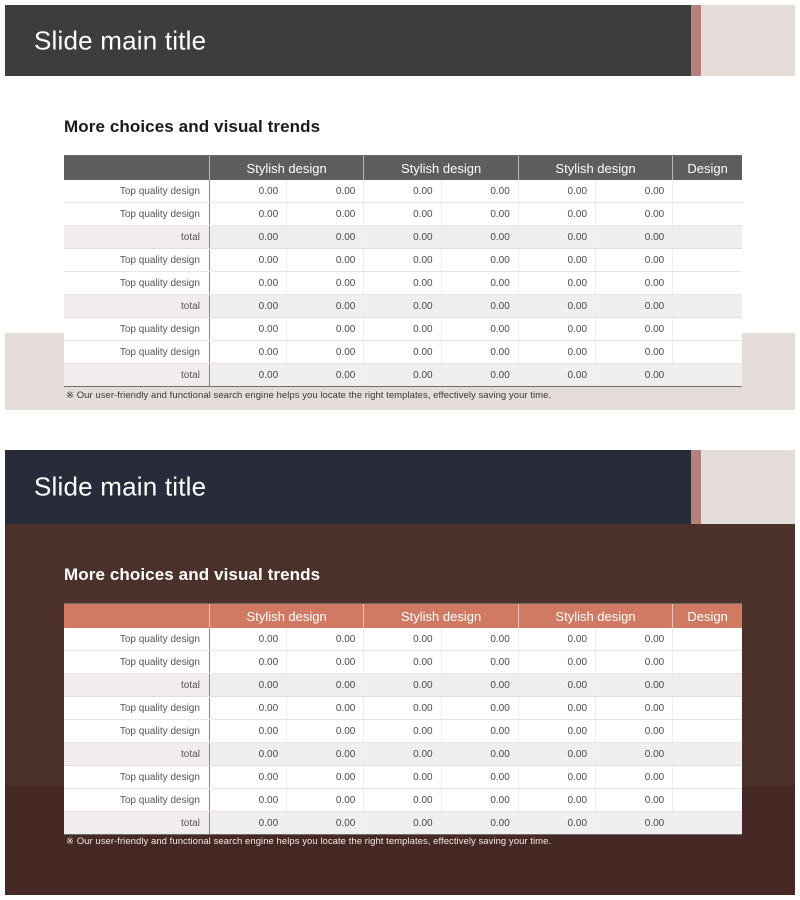  Describe the element at coordinates (192, 574) in the screenshot. I see `slide-2-section-title: More choices and visual trends` at that location.